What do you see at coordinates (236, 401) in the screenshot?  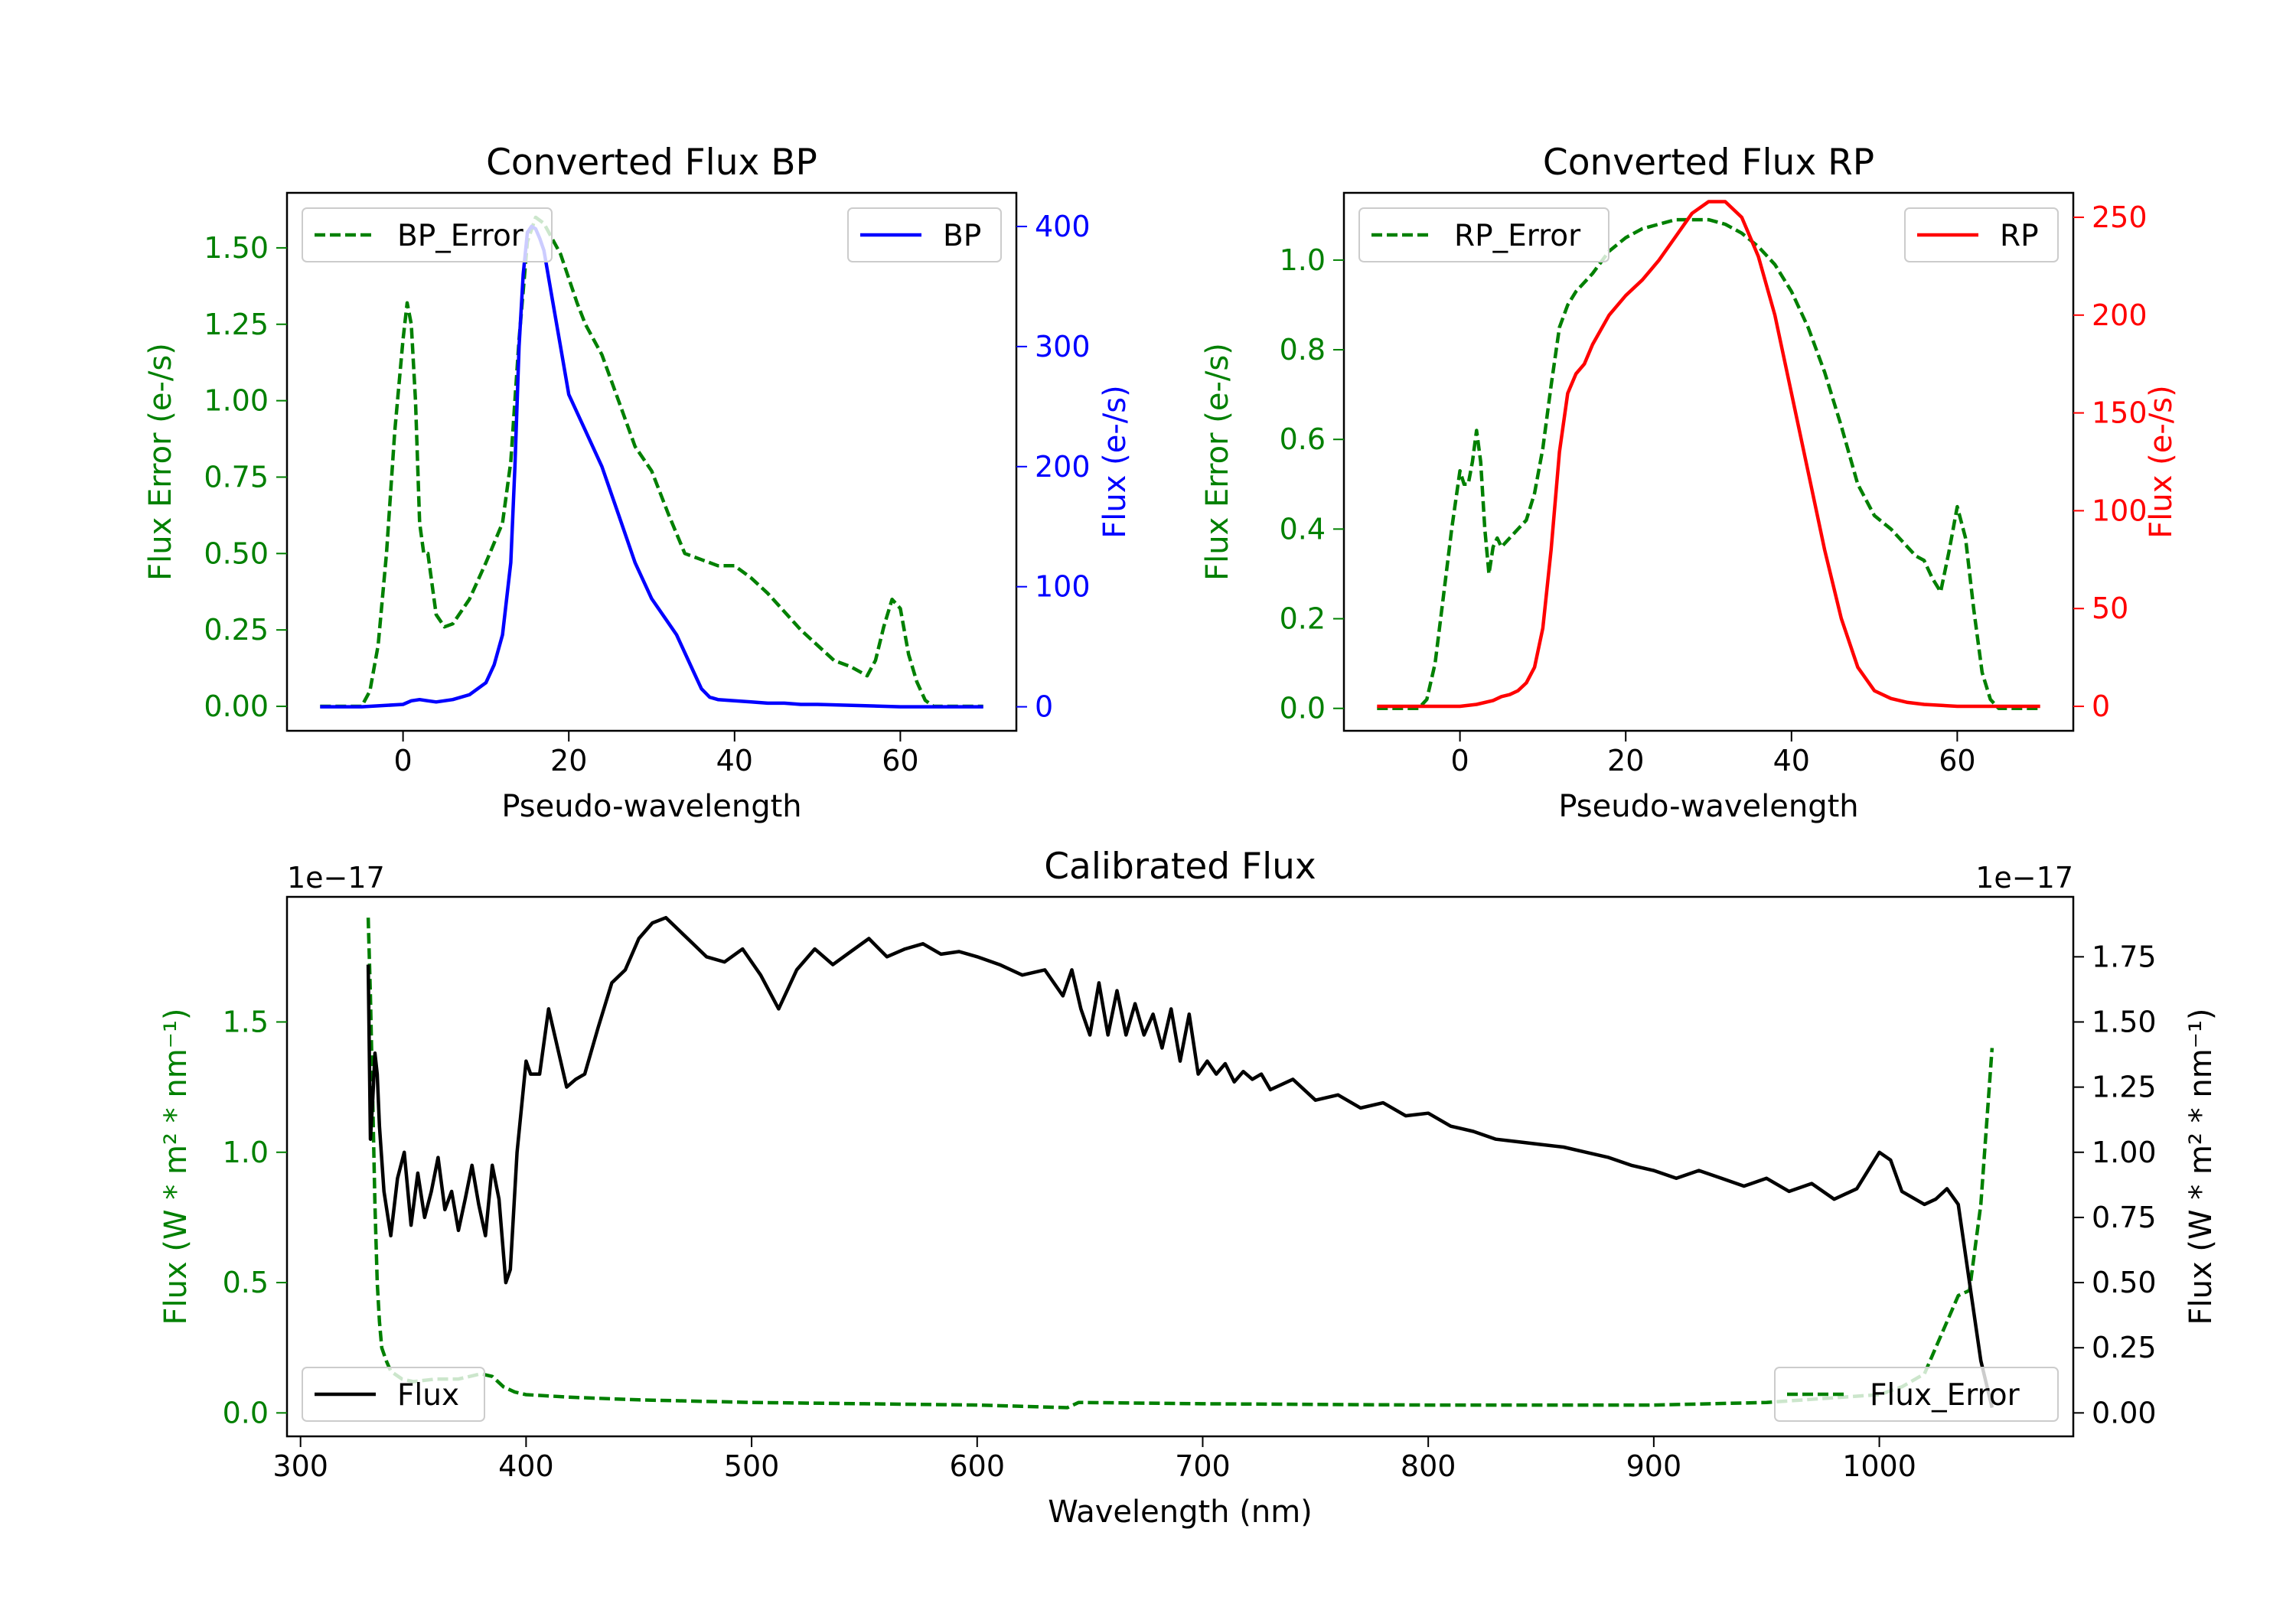 I see `bp-left-tick-label: 1.00` at bounding box center [236, 401].